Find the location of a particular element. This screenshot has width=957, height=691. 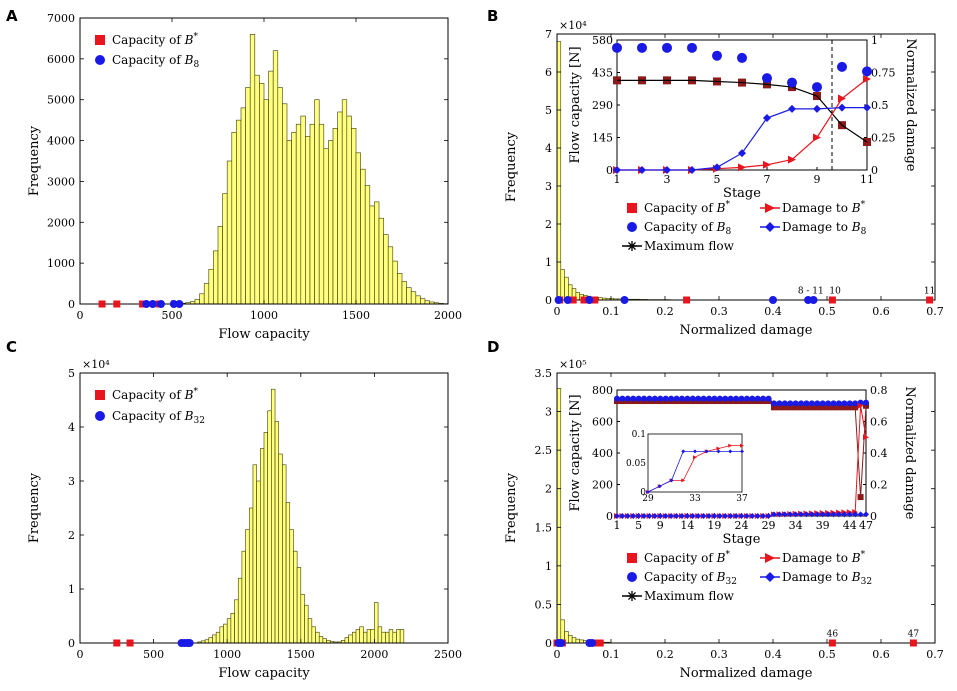

x-tick-label: 0.7 is located at coordinates (935, 311).